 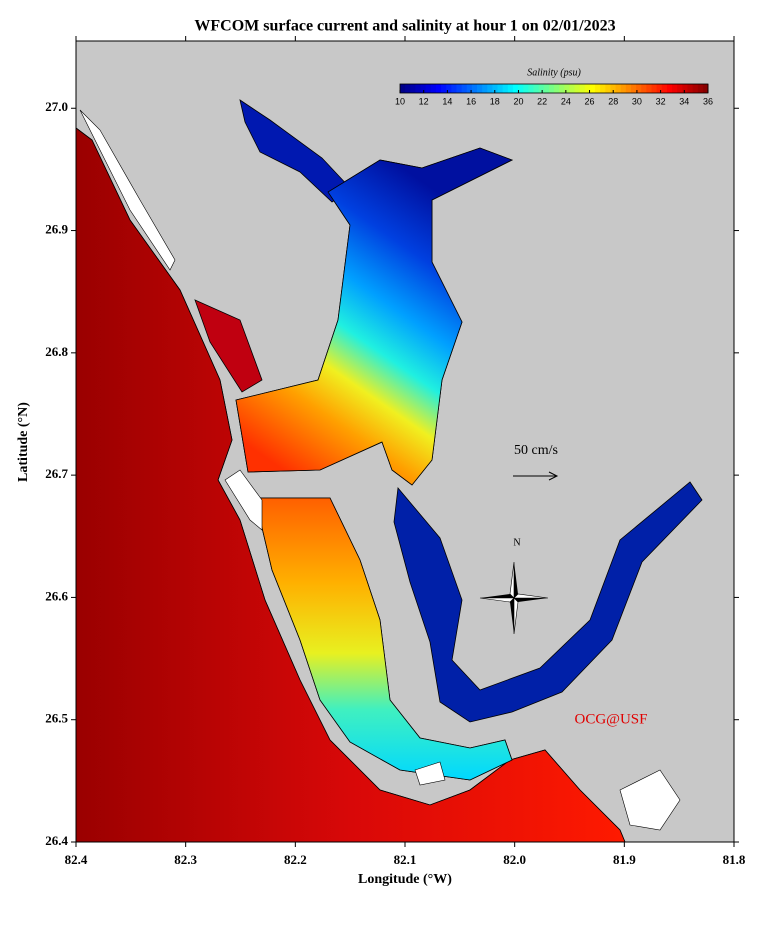 What do you see at coordinates (400, 101) in the screenshot?
I see `colorbar-tick-label: 10` at bounding box center [400, 101].